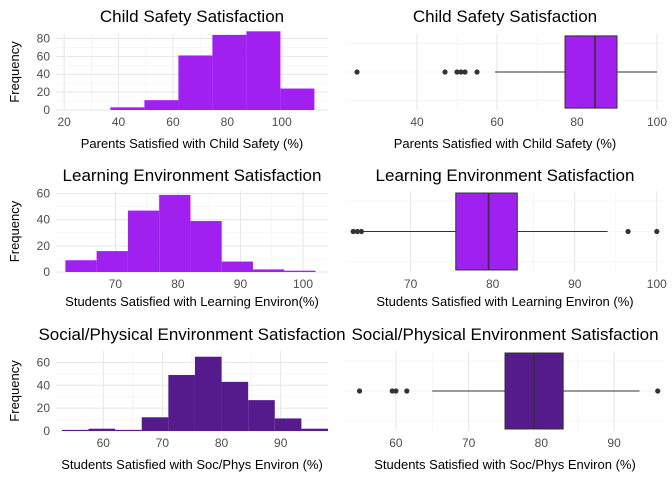 This screenshot has width=672, height=480. Describe the element at coordinates (64, 122) in the screenshot. I see `x-tick-label: 20` at that location.